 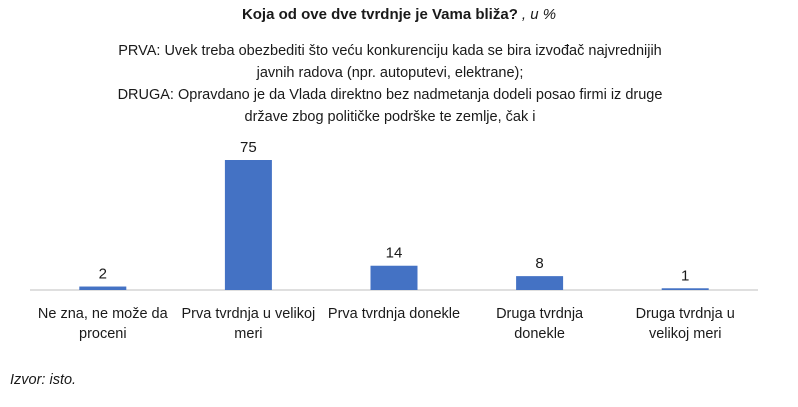 I want to click on chart-title-text: Koja od ove dve tvrdnje je Vama bliža?, so click(x=379, y=14).